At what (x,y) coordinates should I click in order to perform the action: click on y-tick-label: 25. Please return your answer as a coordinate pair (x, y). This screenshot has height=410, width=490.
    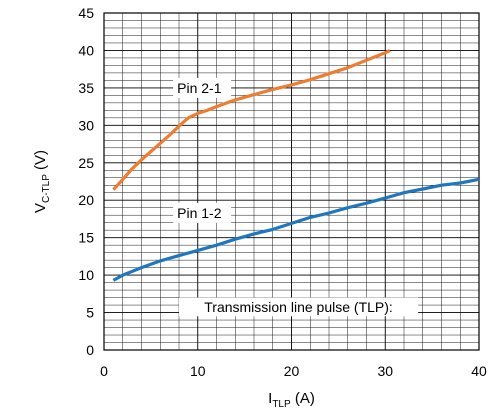
    Looking at the image, I should click on (86, 163).